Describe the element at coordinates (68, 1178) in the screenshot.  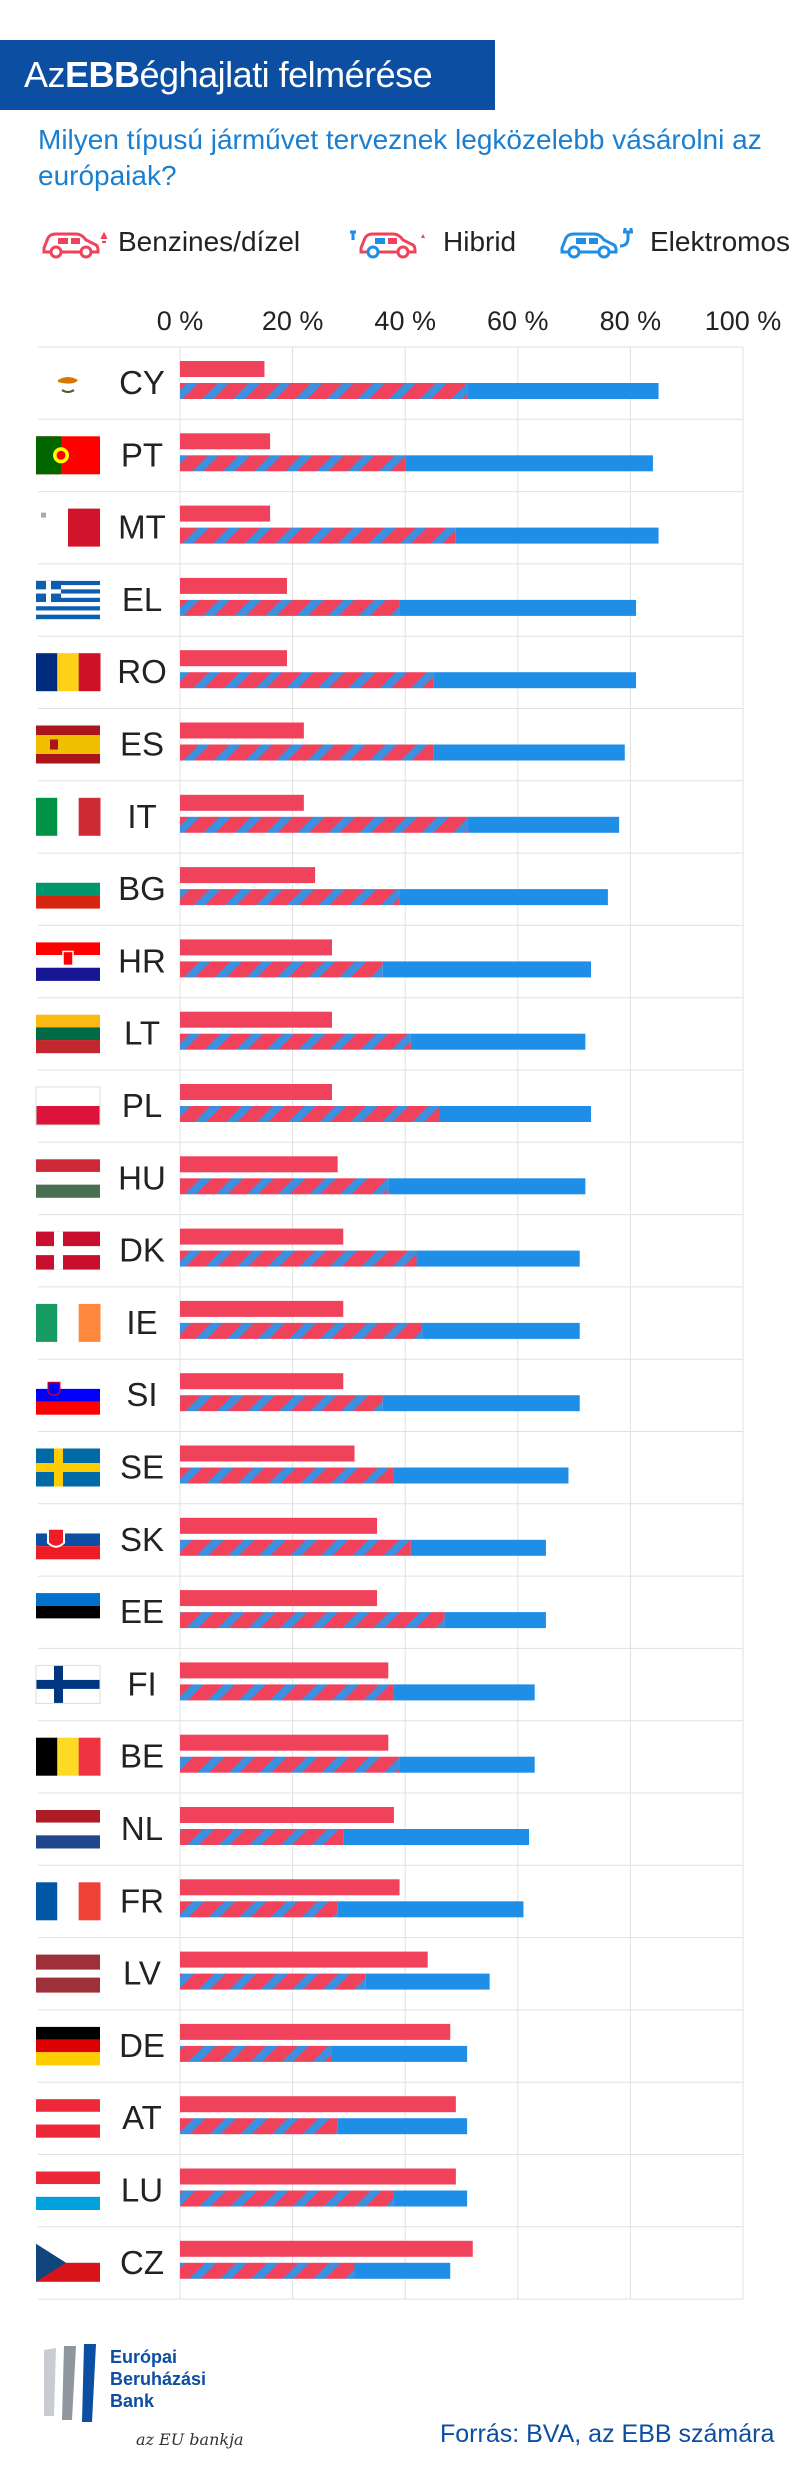
I see `flag-hu` at that location.